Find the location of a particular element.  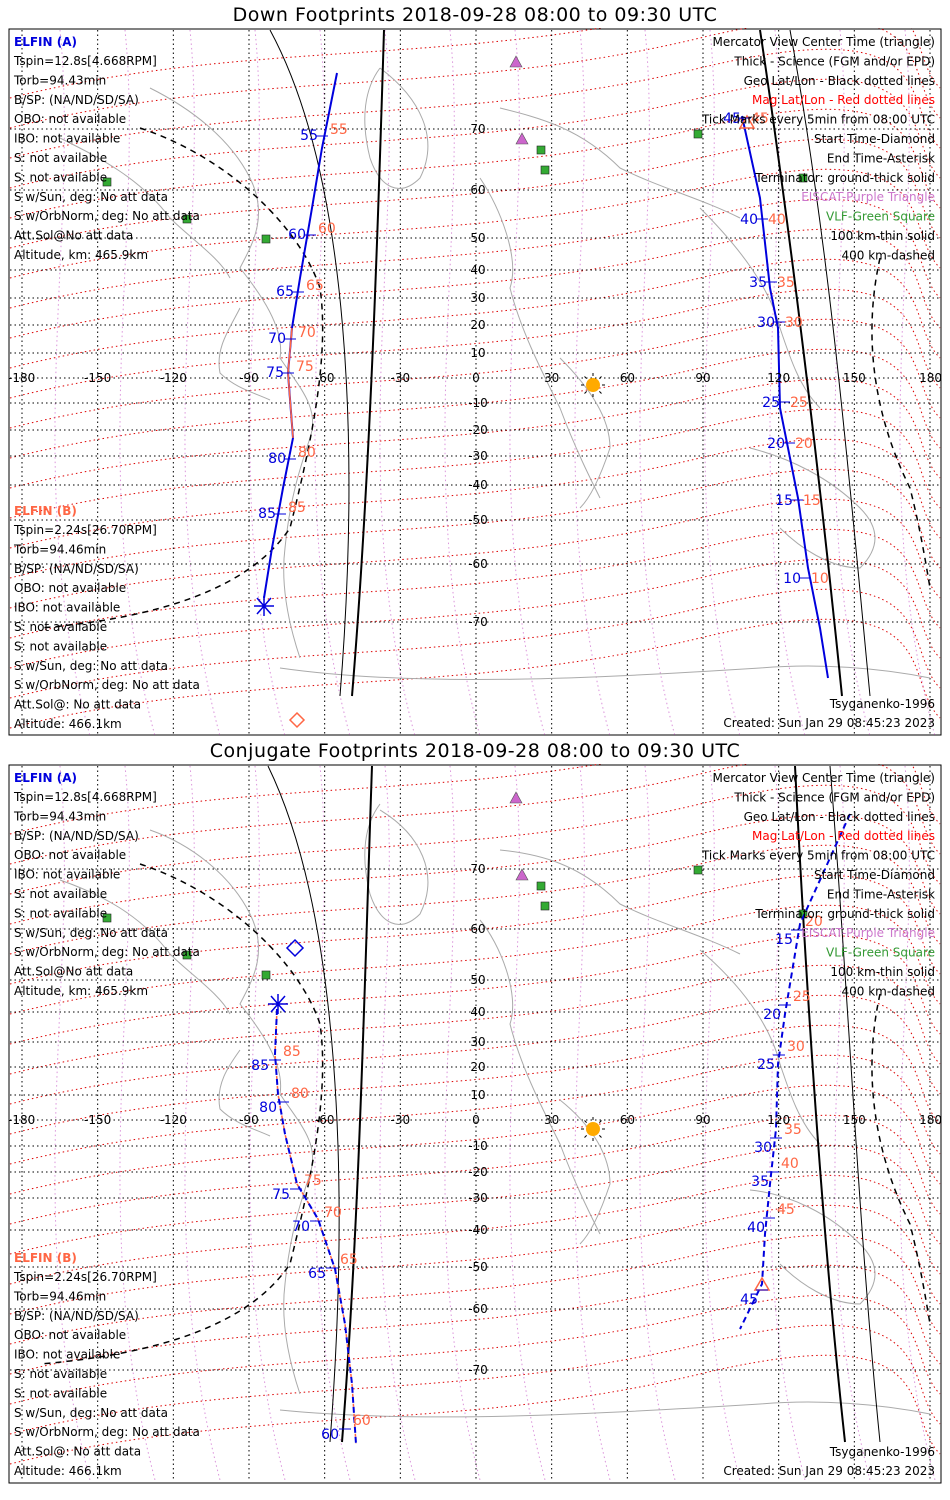

lat-tick-label: -30 is located at coordinates (478, 1198).